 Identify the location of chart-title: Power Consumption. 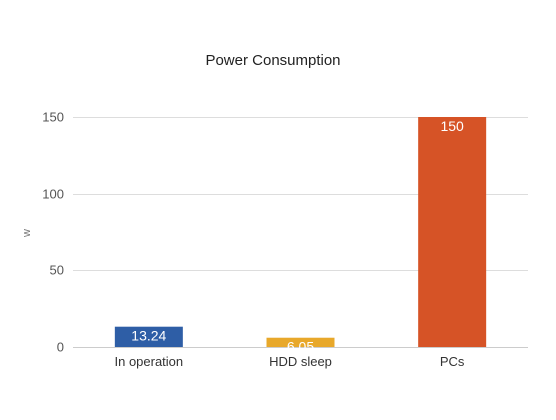
(272, 60).